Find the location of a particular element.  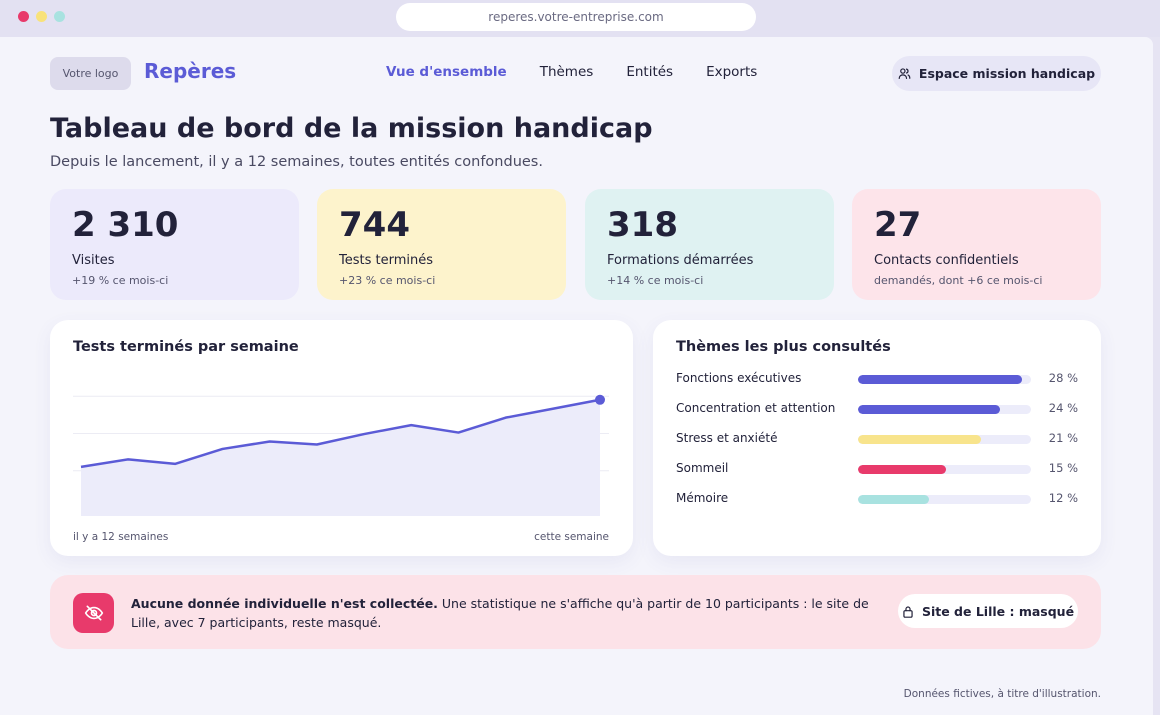

address-bar: reperes.votre-entreprise.com is located at coordinates (576, 17).